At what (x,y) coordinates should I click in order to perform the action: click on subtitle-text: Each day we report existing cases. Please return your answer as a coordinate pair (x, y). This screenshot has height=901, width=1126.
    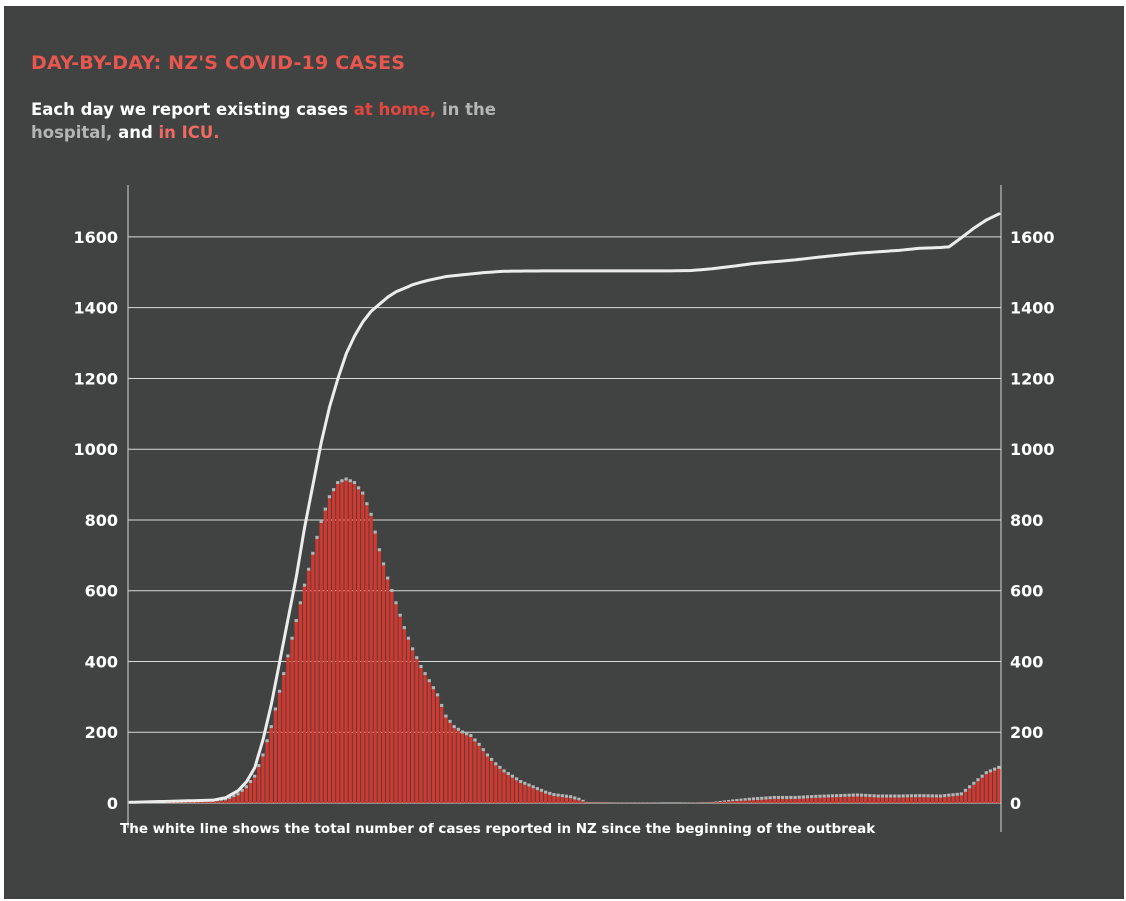
    Looking at the image, I should click on (192, 109).